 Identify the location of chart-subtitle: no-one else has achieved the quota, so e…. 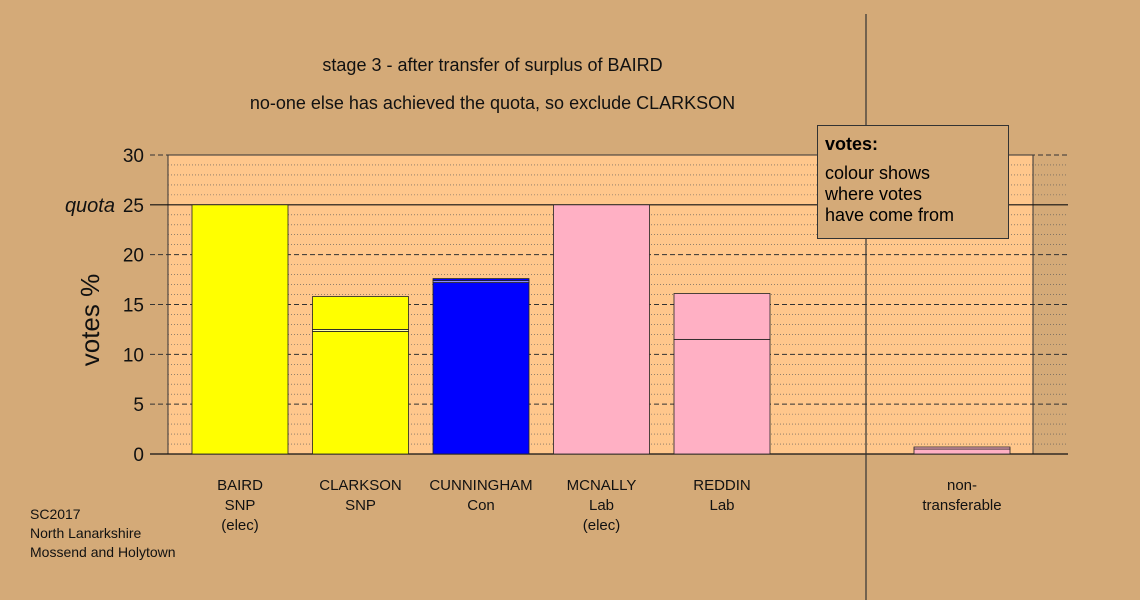
(492, 103).